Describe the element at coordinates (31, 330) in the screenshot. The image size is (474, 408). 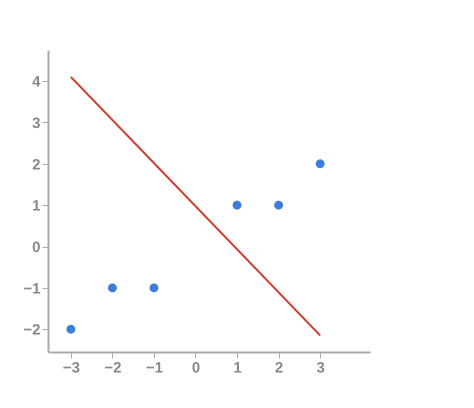
I see `y-tick-label: −2` at that location.